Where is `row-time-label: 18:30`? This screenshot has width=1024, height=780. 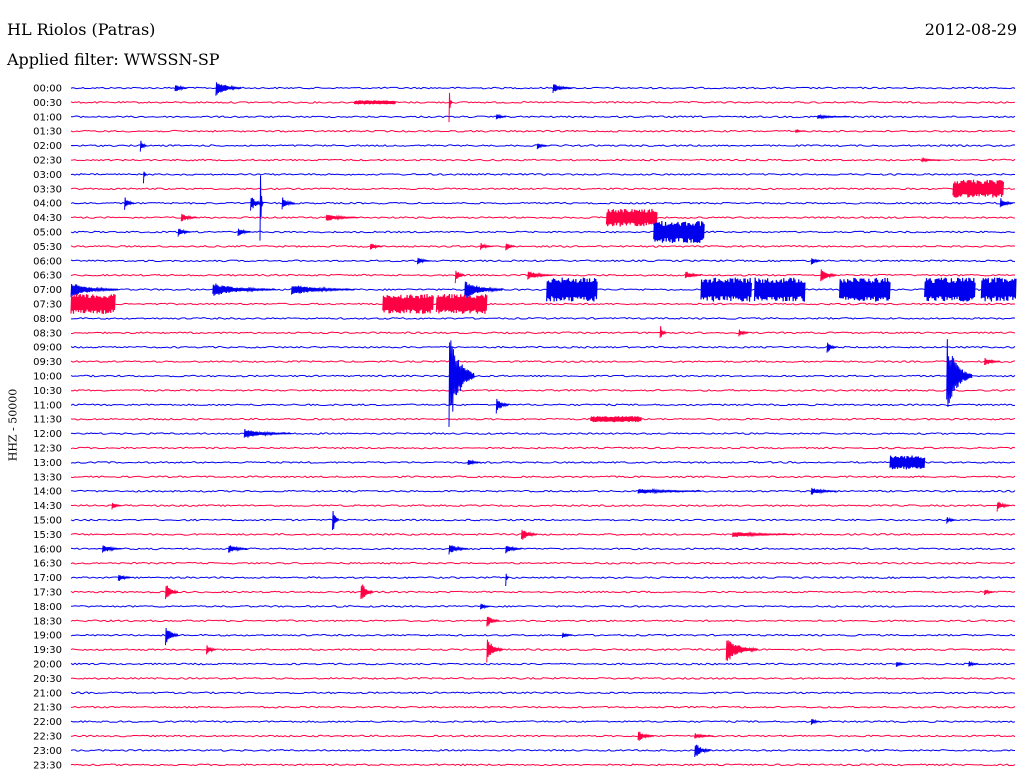
row-time-label: 18:30 is located at coordinates (47, 621).